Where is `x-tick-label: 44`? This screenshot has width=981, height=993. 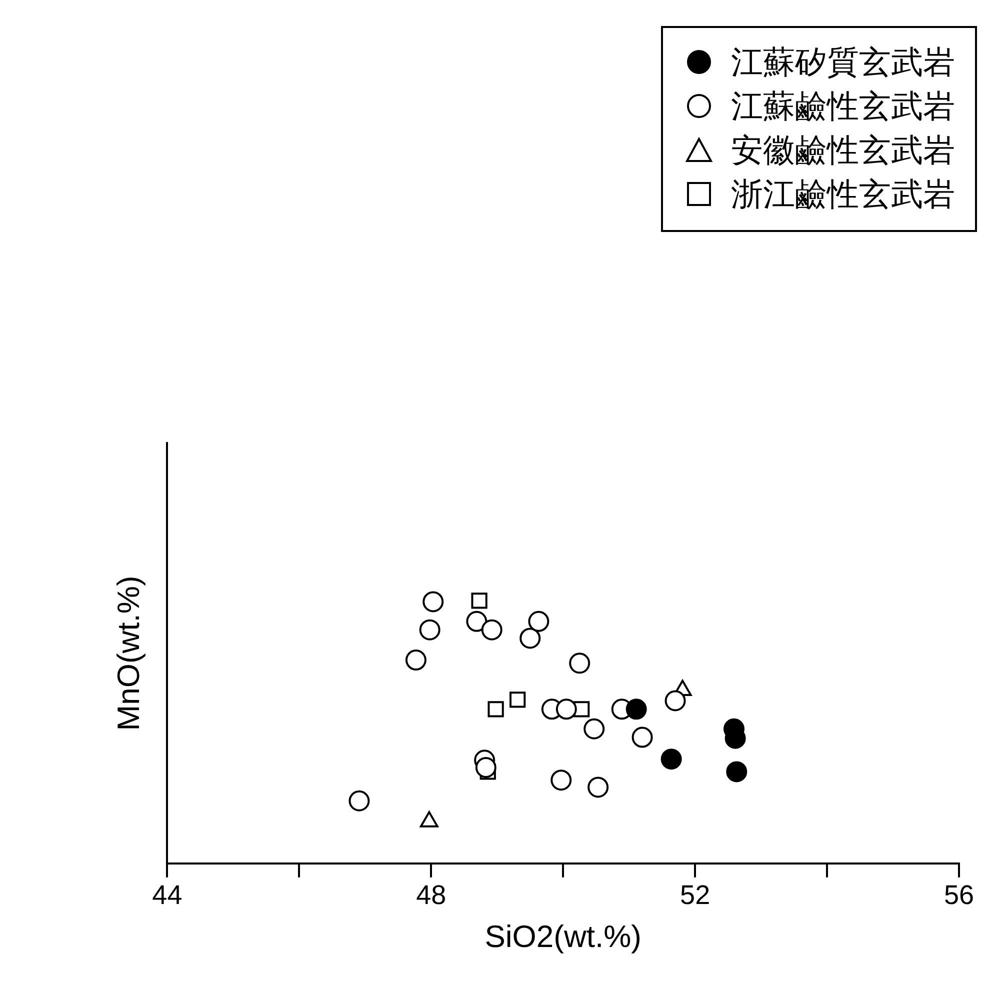
x-tick-label: 44 is located at coordinates (167, 895).